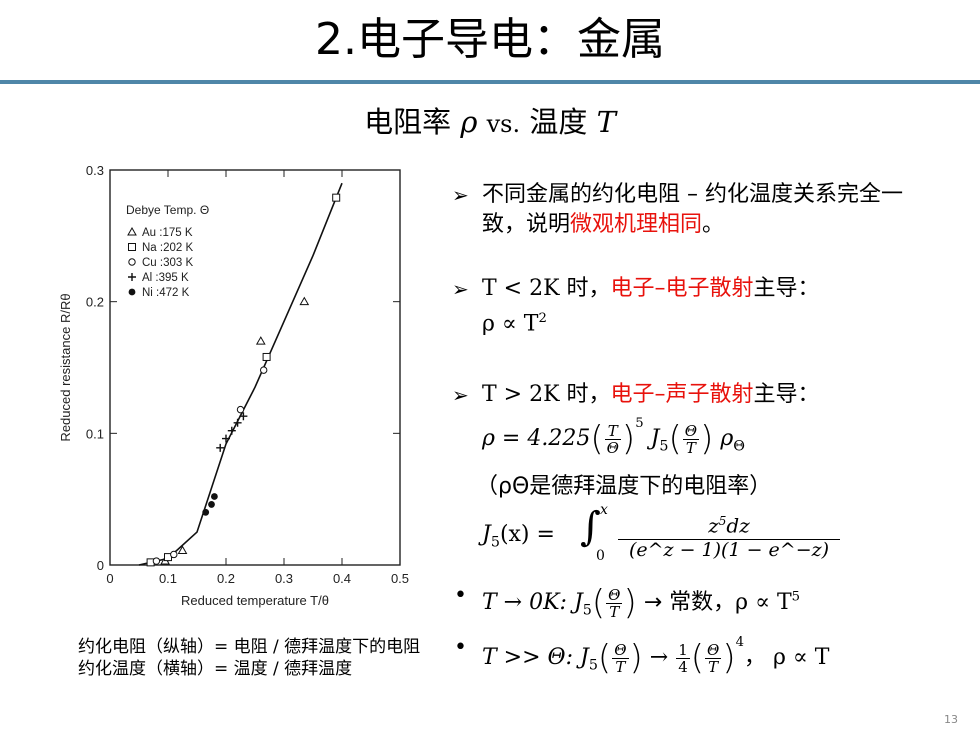 This screenshot has width=980, height=735. Describe the element at coordinates (95, 302) in the screenshot. I see `y-tick-label: 0.2` at that location.